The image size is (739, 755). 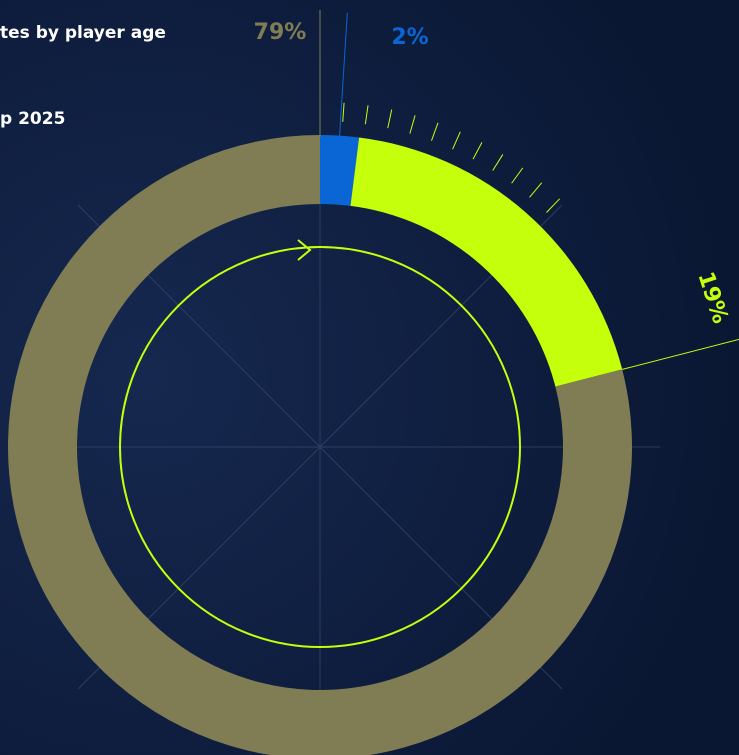 What do you see at coordinates (32, 119) in the screenshot?
I see `chart-subtitle: p 2025` at bounding box center [32, 119].